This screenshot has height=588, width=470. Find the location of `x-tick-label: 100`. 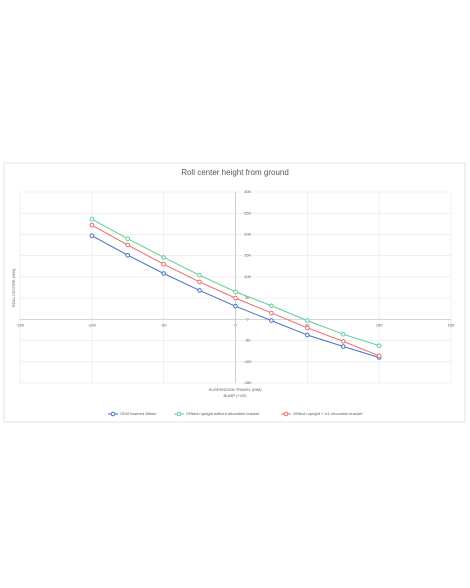

x-tick-label: 100 is located at coordinates (379, 324).